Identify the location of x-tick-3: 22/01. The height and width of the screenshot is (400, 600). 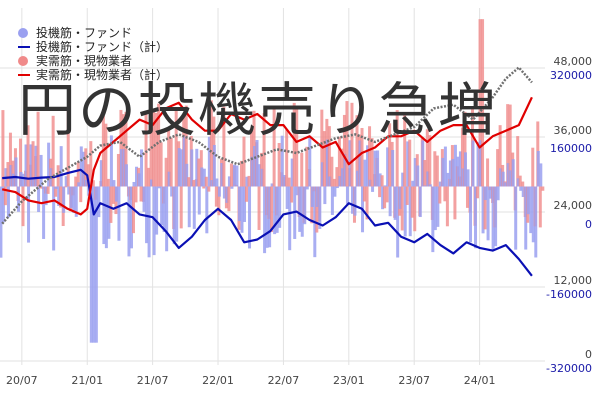
(218, 380).